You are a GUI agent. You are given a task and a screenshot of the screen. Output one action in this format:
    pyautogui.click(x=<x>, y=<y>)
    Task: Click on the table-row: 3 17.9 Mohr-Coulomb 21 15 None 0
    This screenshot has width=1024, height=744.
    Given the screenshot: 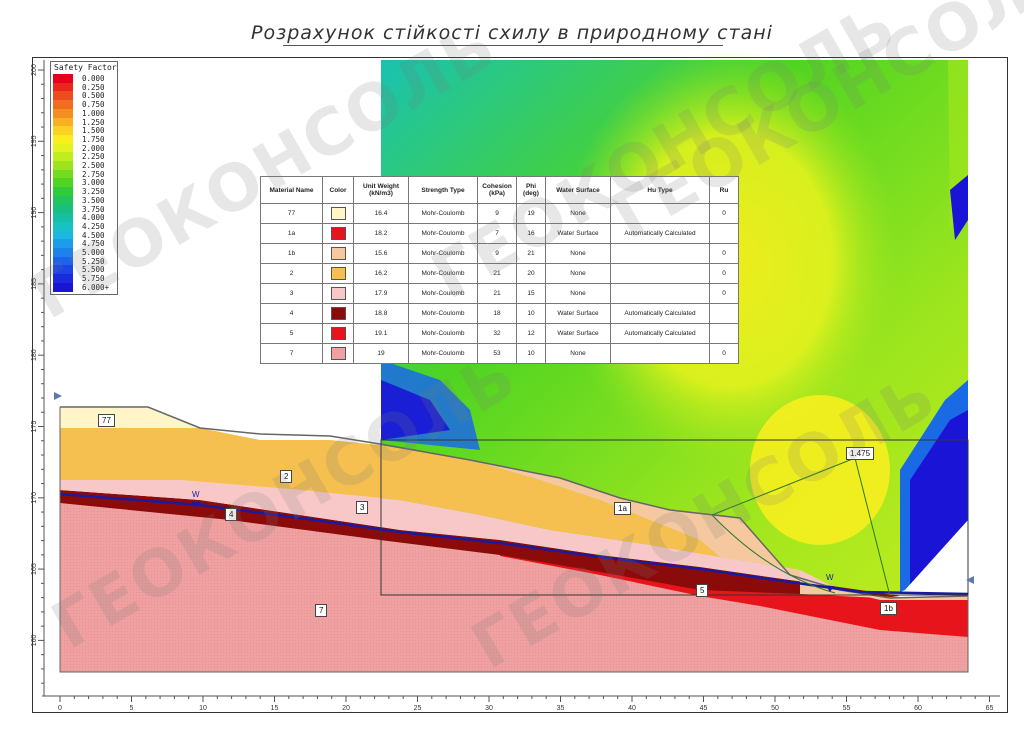 What is the action you would take?
    pyautogui.click(x=499, y=293)
    